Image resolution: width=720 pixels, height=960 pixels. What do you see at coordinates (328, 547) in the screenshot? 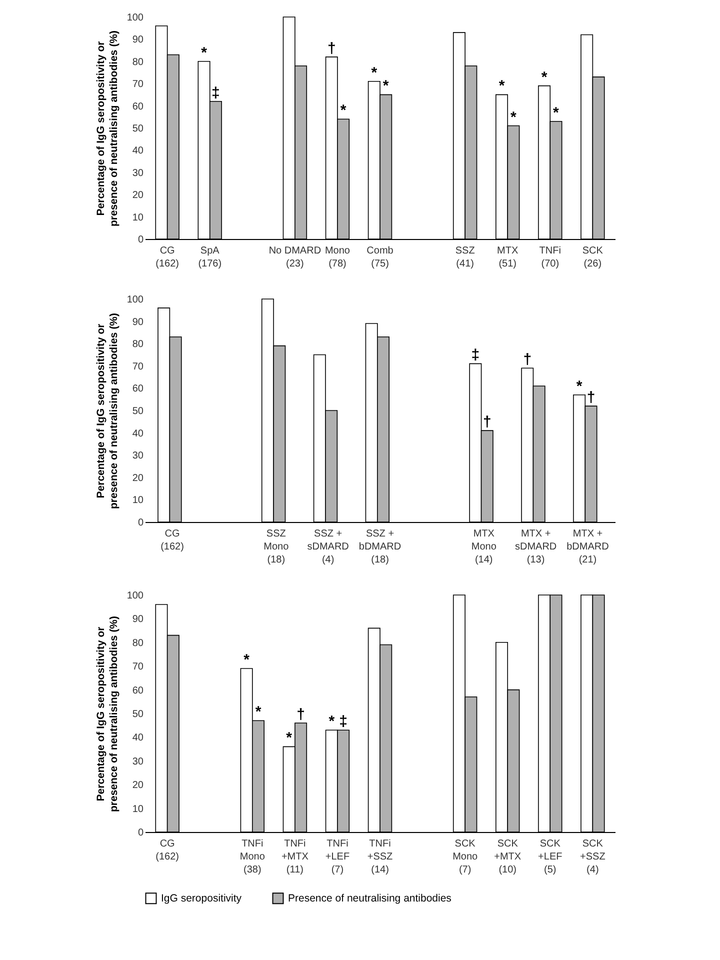
I see `x-tick-label: SSZ + sDMARD (4)` at bounding box center [328, 547].